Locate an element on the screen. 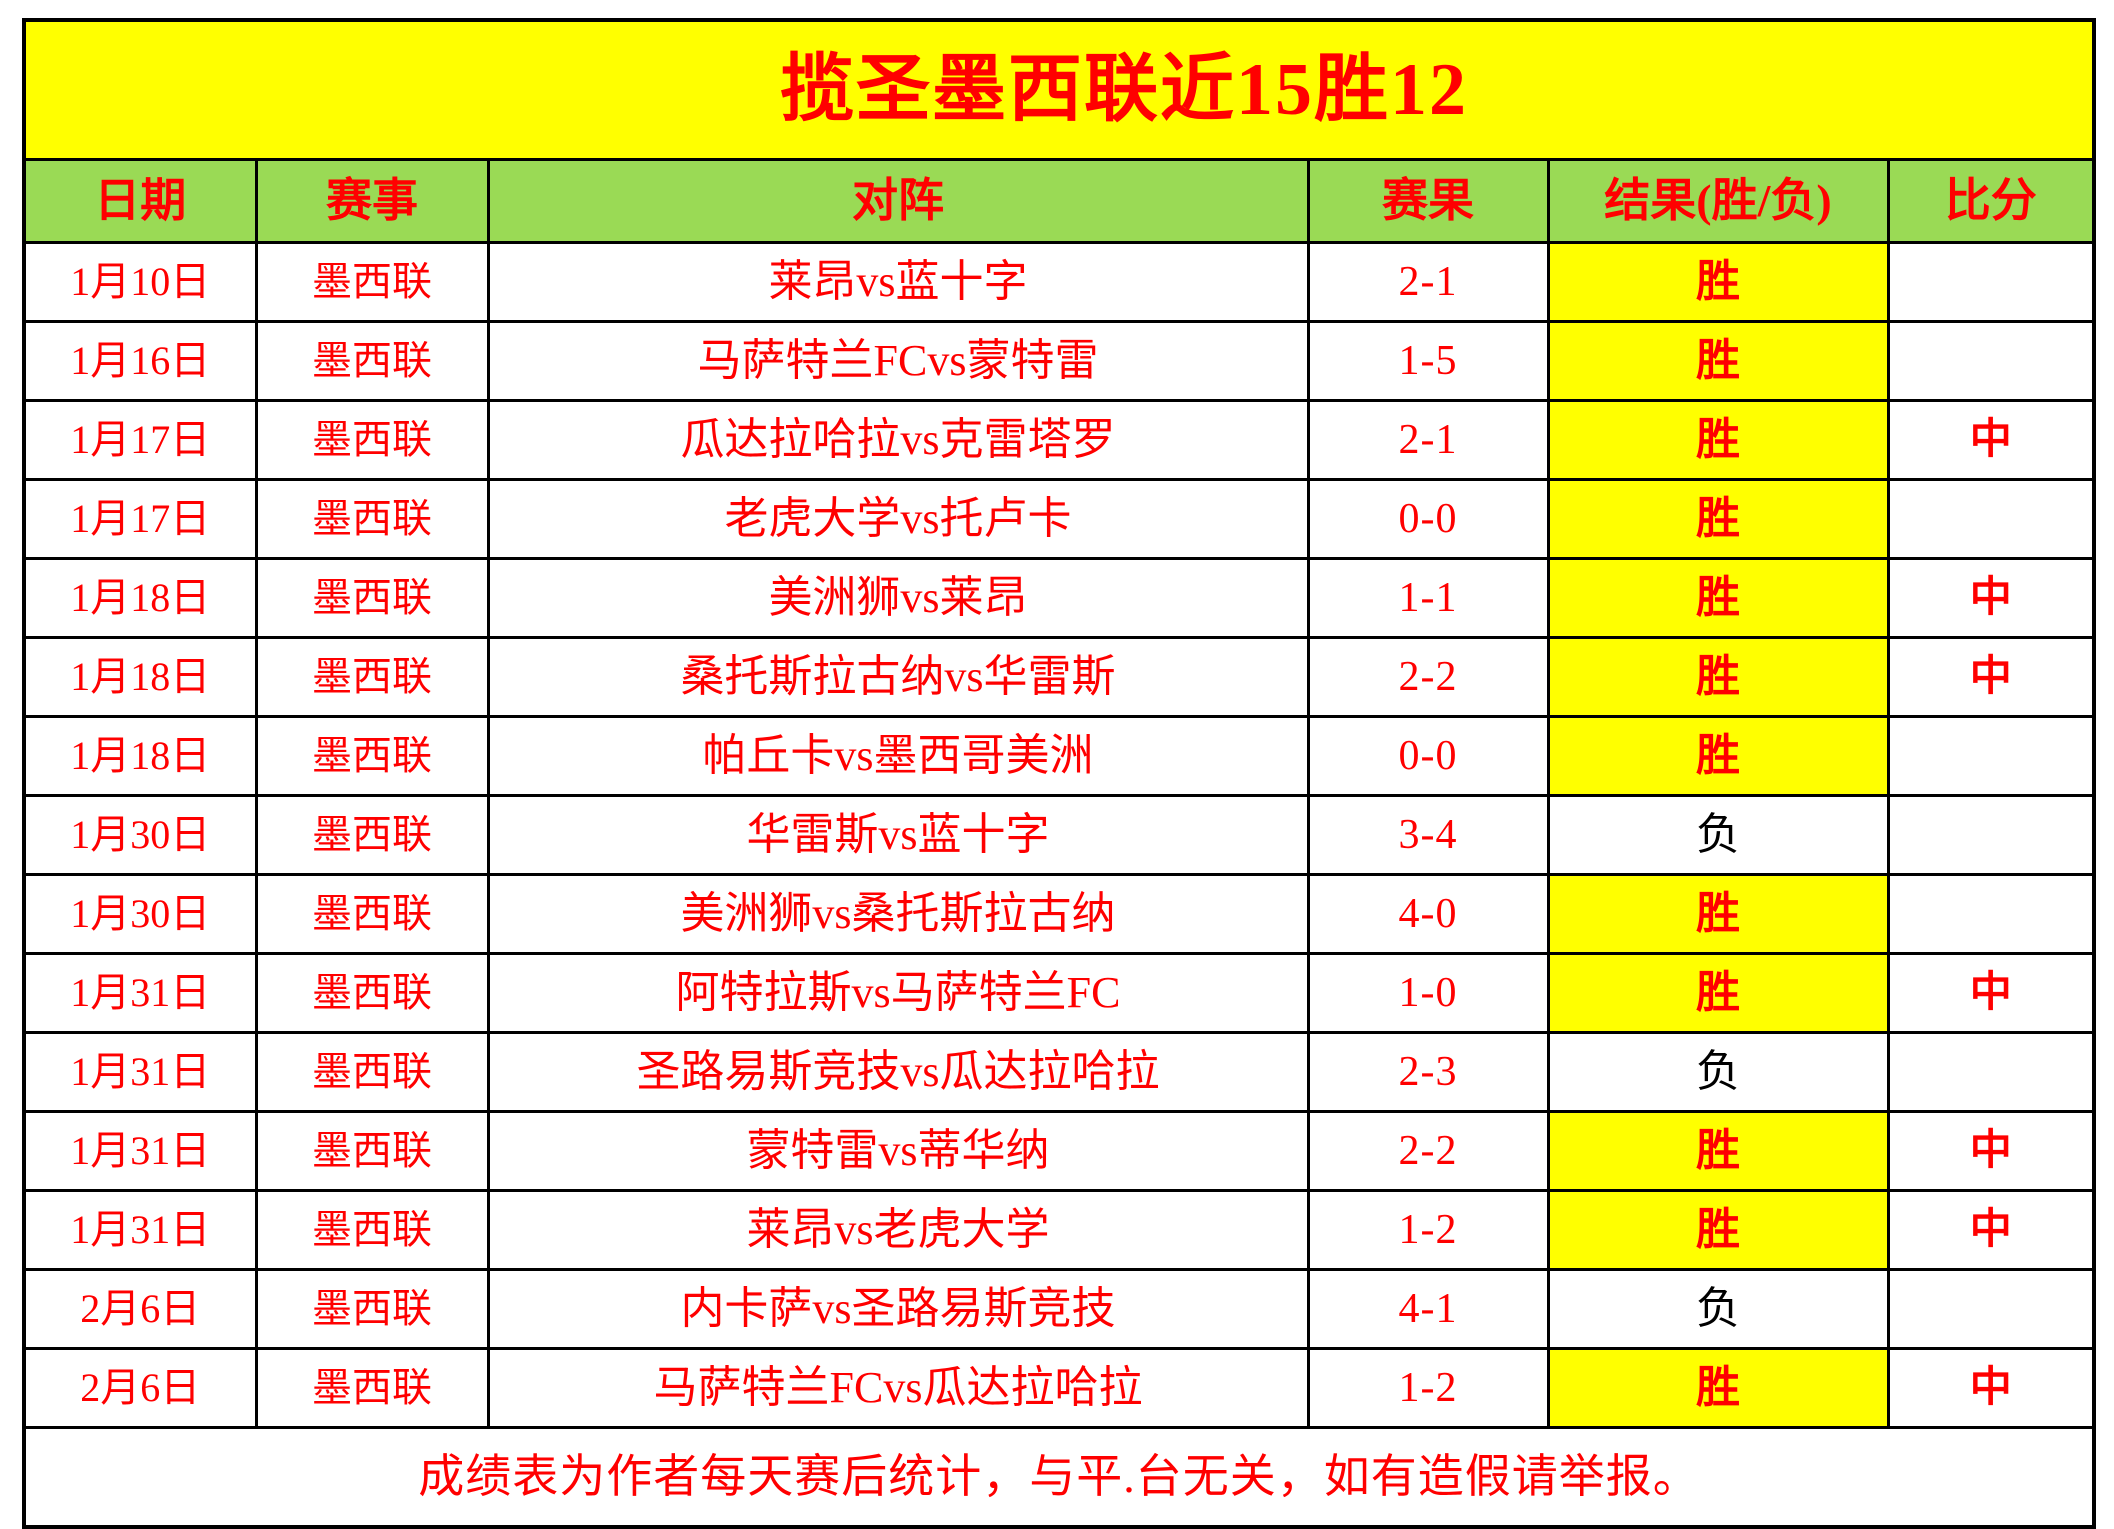 The image size is (2114, 1529). title-row: 揽圣墨西联近15胜12 is located at coordinates (1059, 89).